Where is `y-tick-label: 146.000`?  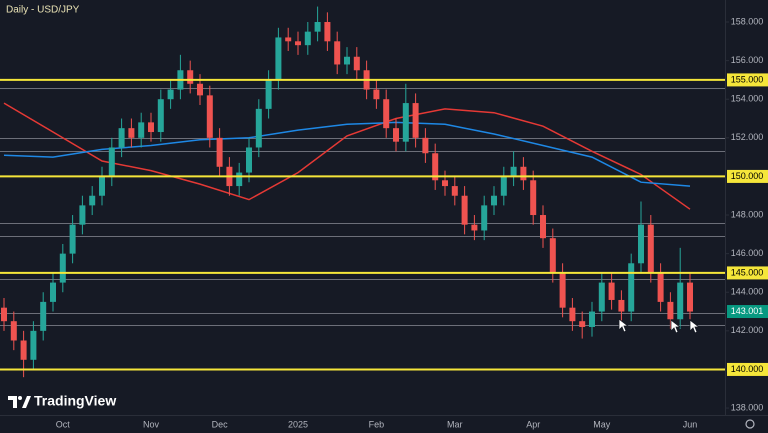
y-tick-label: 146.000 is located at coordinates (747, 253).